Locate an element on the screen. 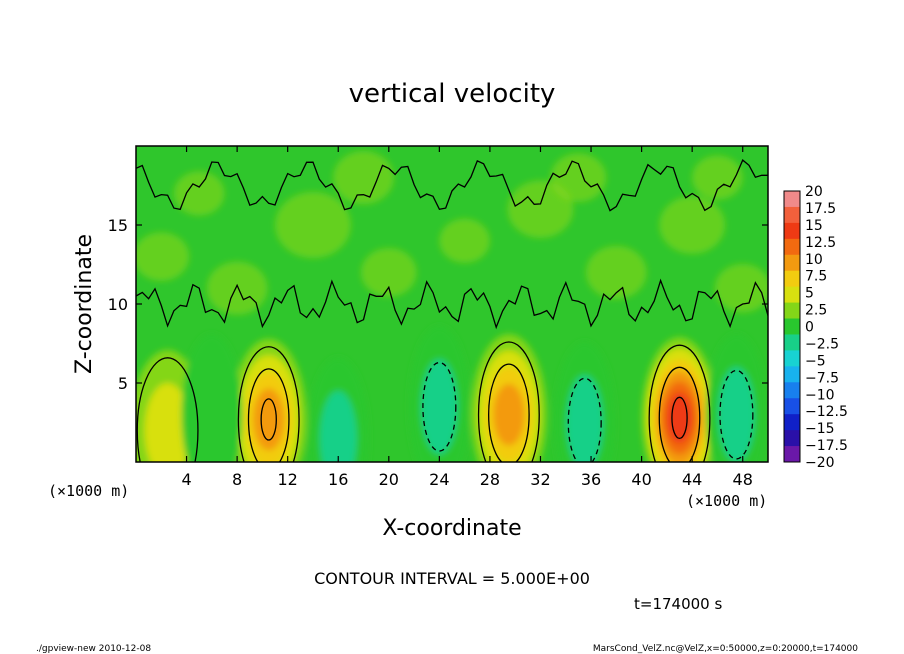 This screenshot has width=904, height=654. y-axis-label: Z-coordinate is located at coordinates (84, 304).